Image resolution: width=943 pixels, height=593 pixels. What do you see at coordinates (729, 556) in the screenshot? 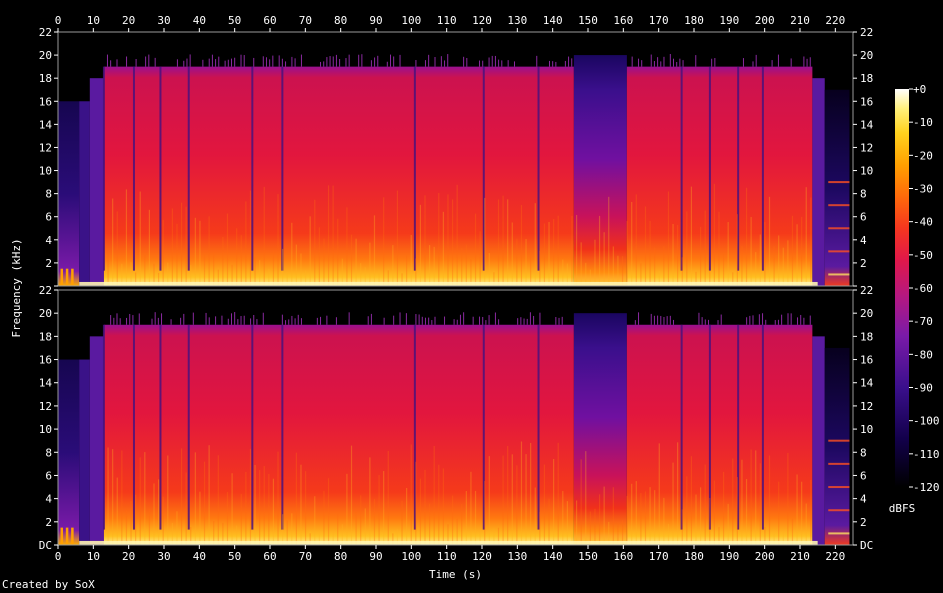
I see `x-tick-label: 190` at bounding box center [729, 556].